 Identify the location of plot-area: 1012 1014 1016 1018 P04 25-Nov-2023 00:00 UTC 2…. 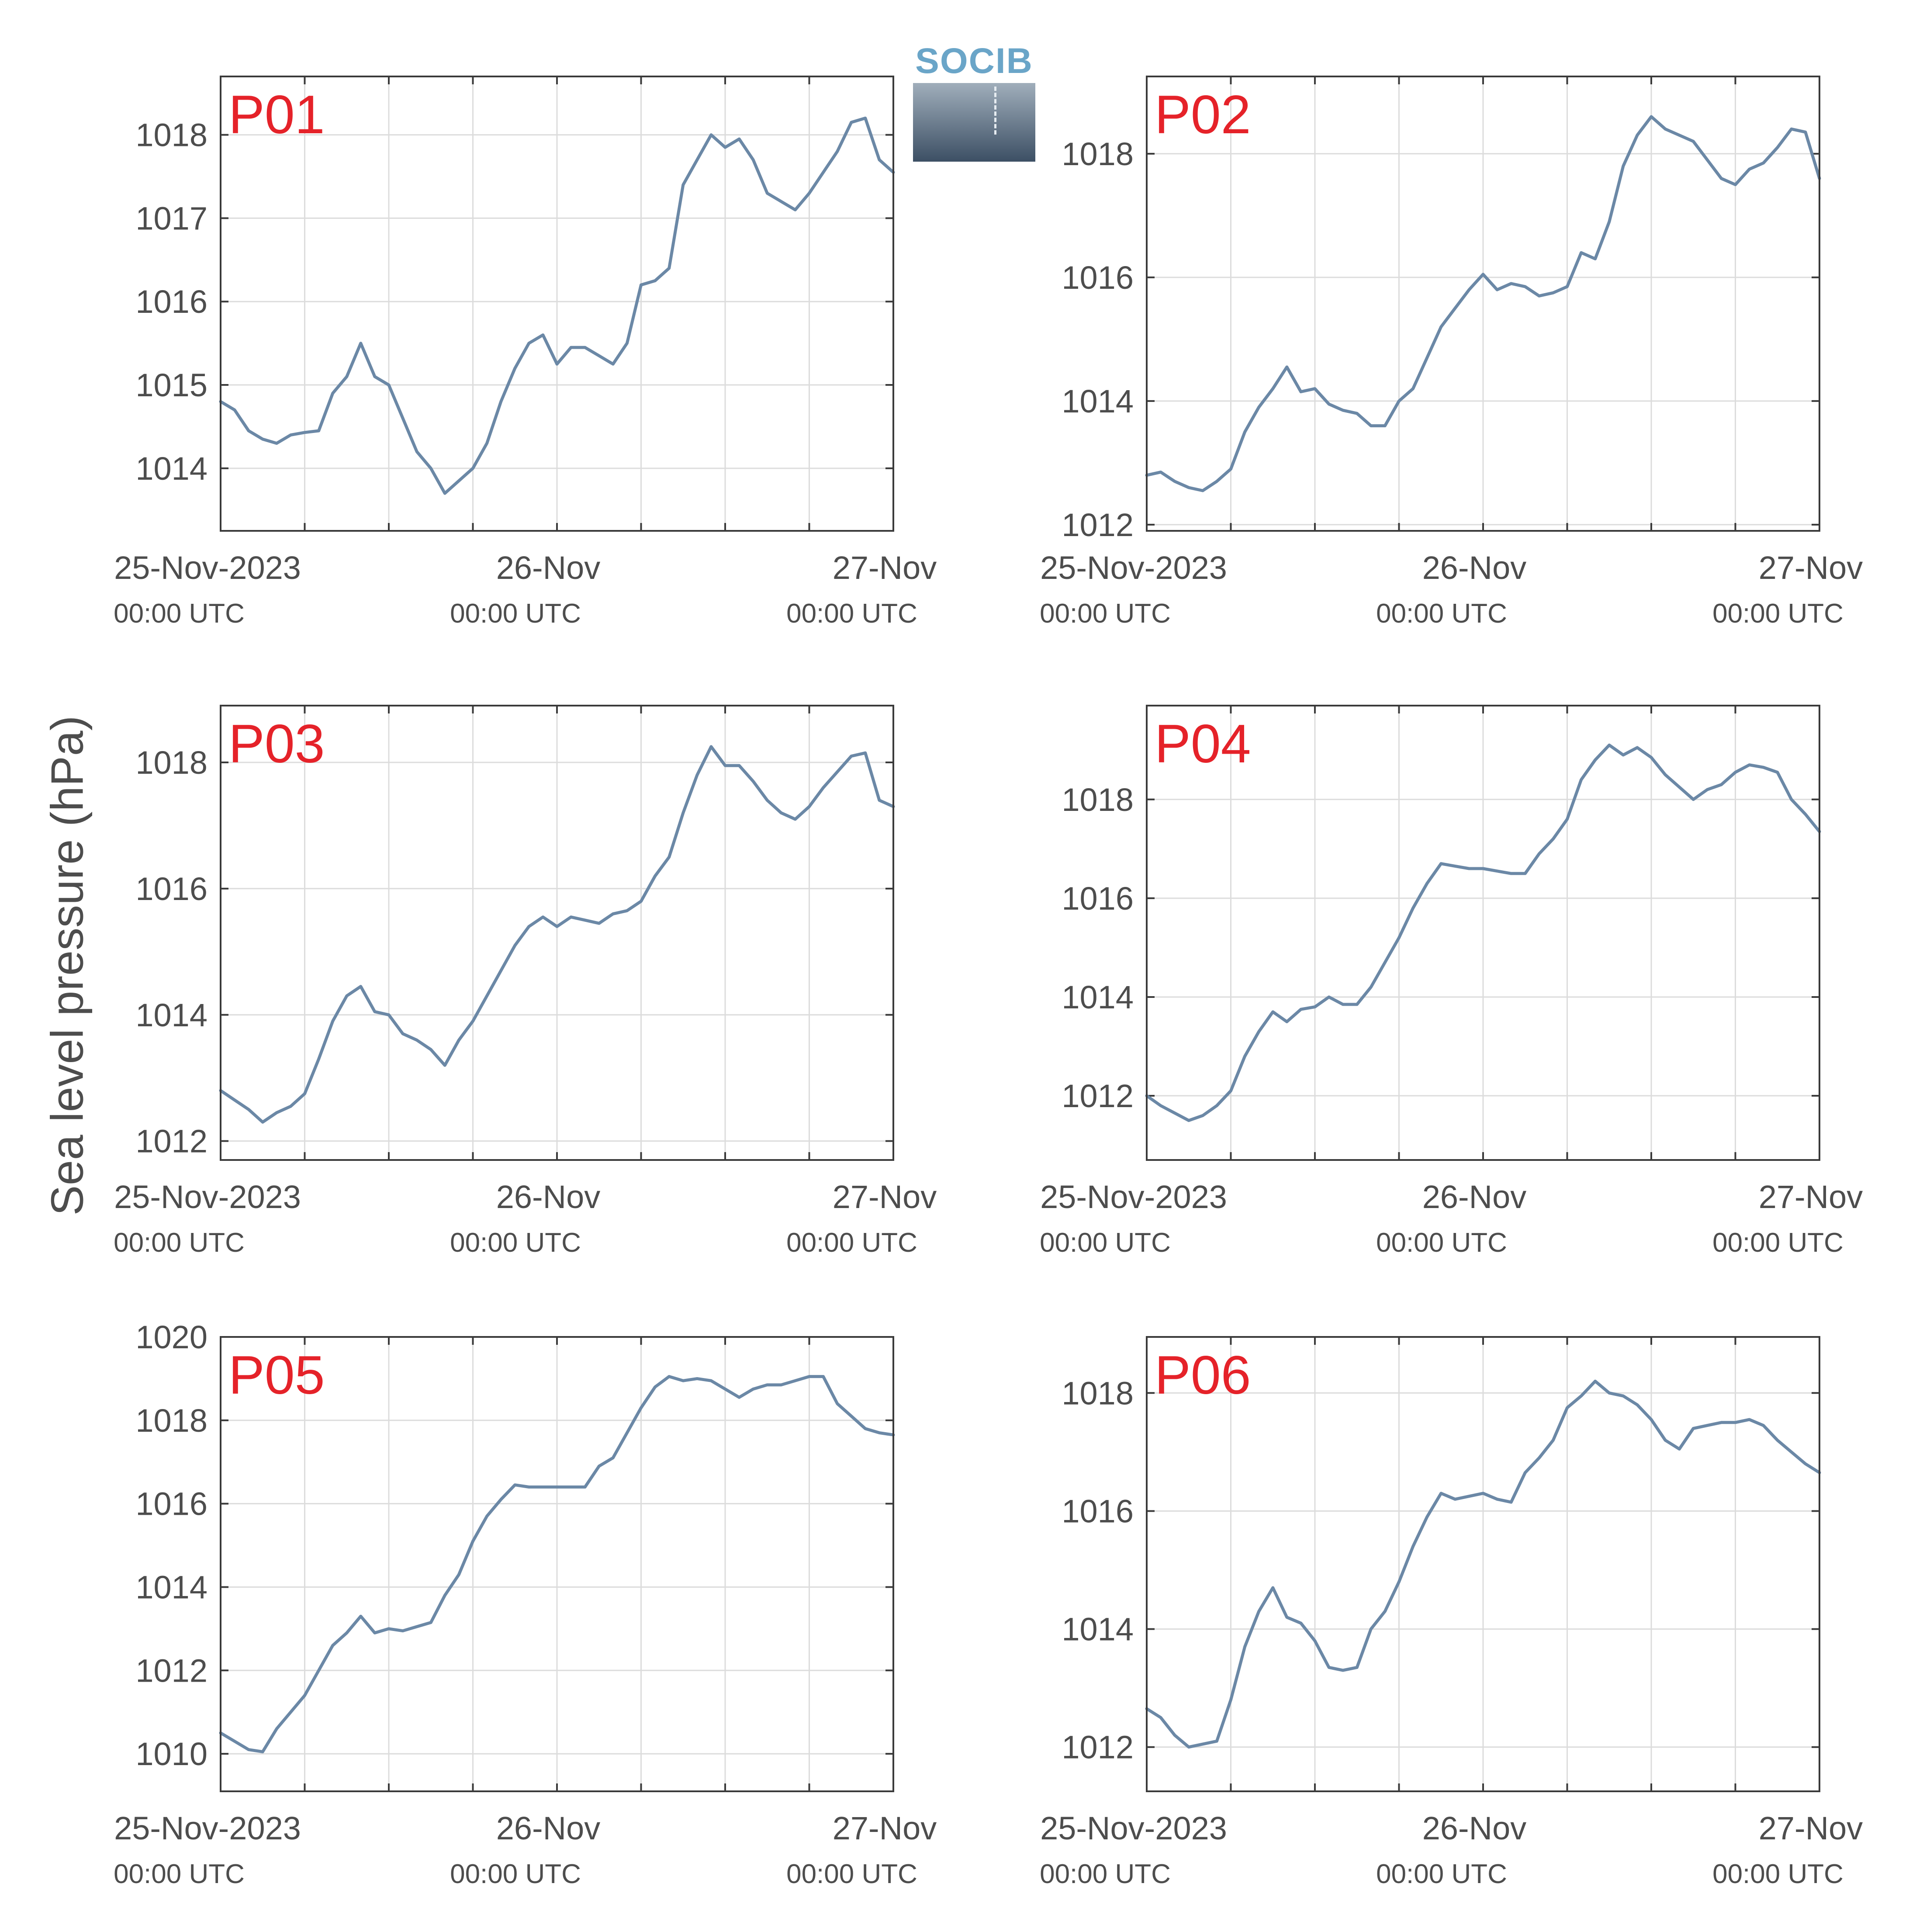
(1451, 981).